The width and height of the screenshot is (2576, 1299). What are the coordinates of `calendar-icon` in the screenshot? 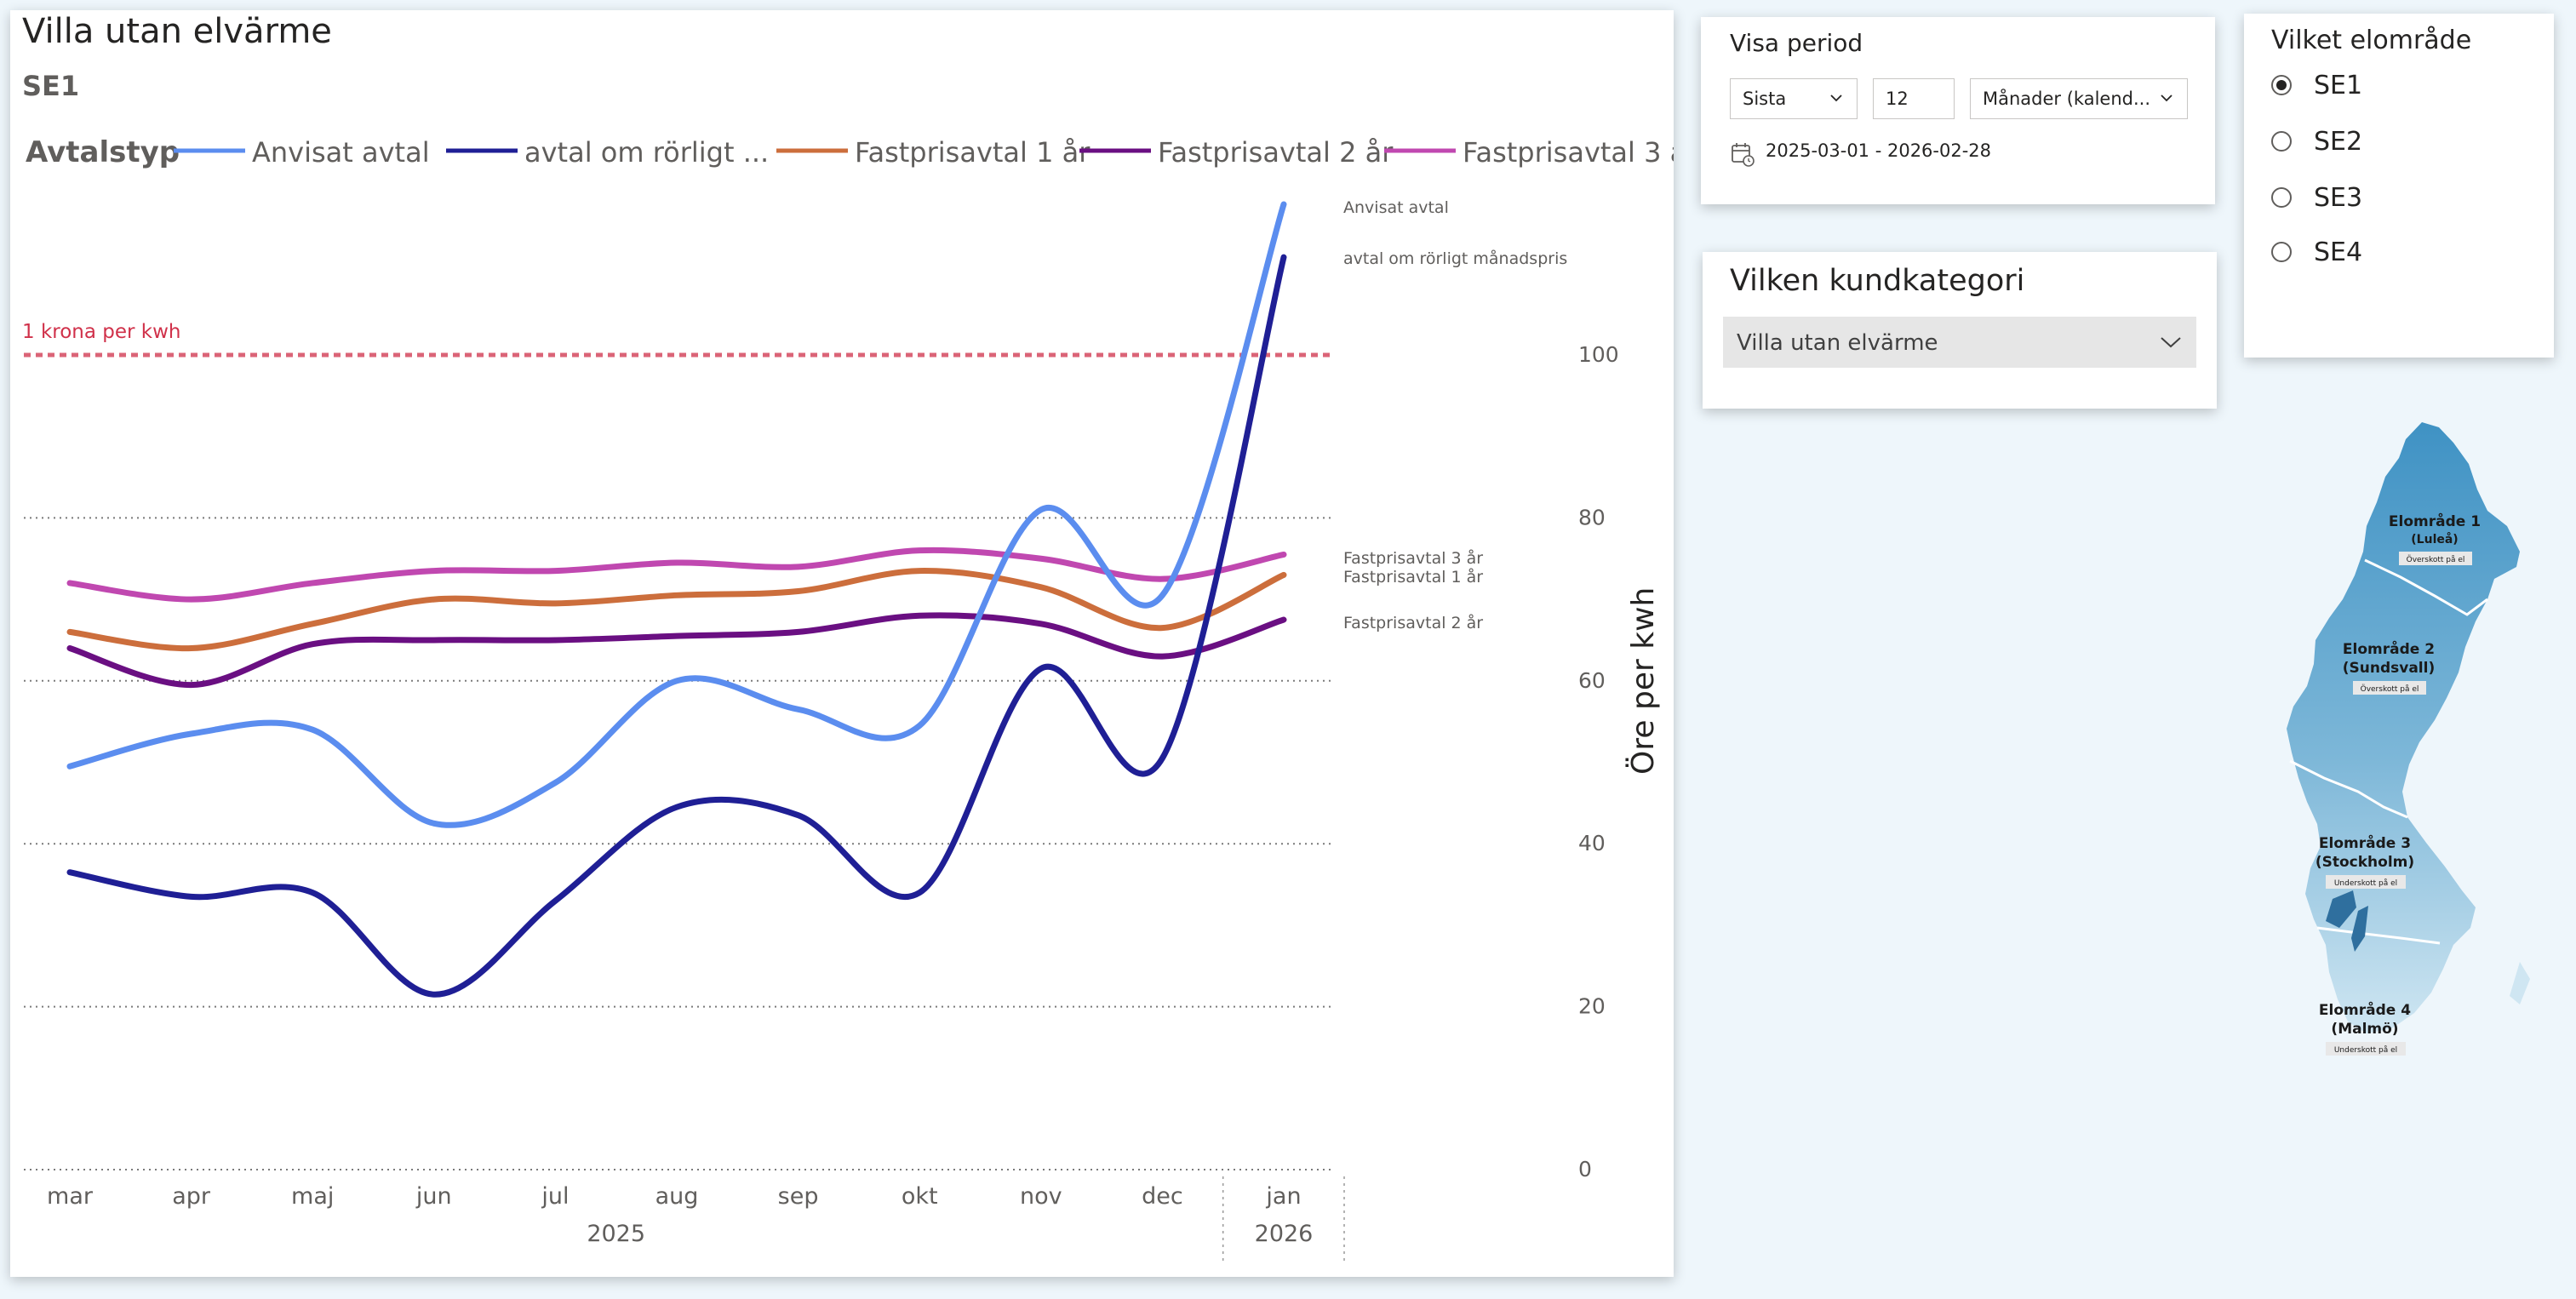 It's located at (1743, 154).